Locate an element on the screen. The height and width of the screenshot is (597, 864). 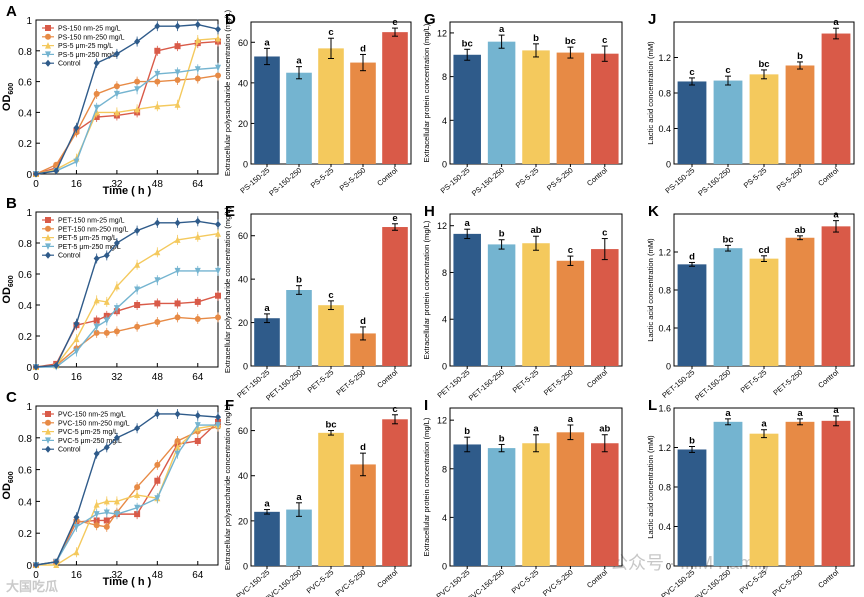
y-tick-label: 0.6 is located at coordinates (25, 471).